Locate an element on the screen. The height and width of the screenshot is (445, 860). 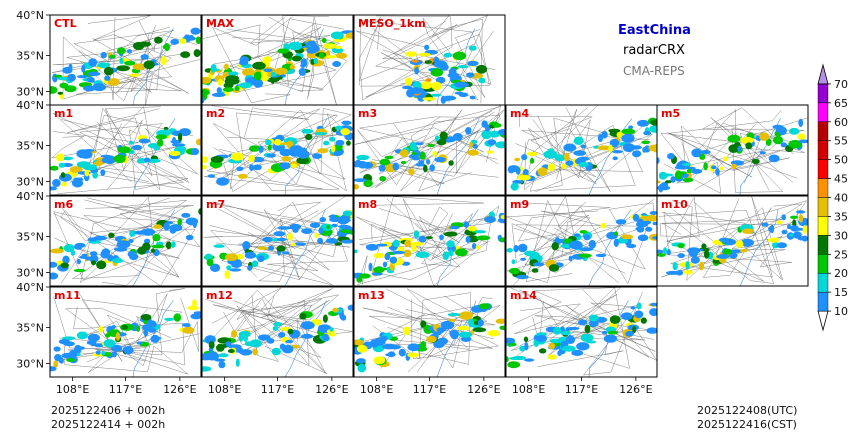
colorbar-tick-label: 40 is located at coordinates (841, 198).